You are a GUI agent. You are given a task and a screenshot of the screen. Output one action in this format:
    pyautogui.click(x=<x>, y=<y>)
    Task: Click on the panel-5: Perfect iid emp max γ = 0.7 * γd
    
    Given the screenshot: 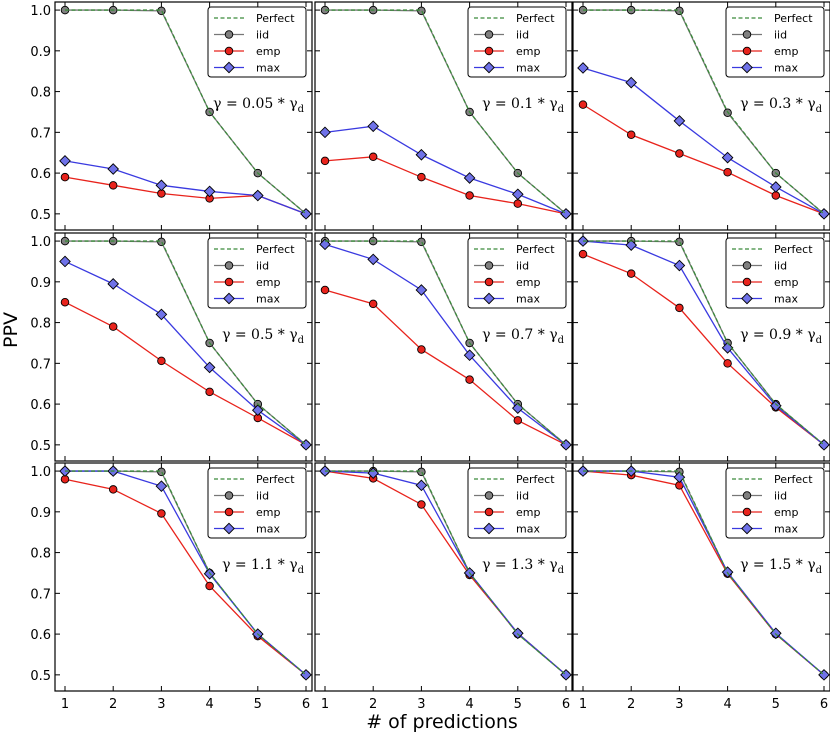 What is the action you would take?
    pyautogui.click(x=443, y=347)
    